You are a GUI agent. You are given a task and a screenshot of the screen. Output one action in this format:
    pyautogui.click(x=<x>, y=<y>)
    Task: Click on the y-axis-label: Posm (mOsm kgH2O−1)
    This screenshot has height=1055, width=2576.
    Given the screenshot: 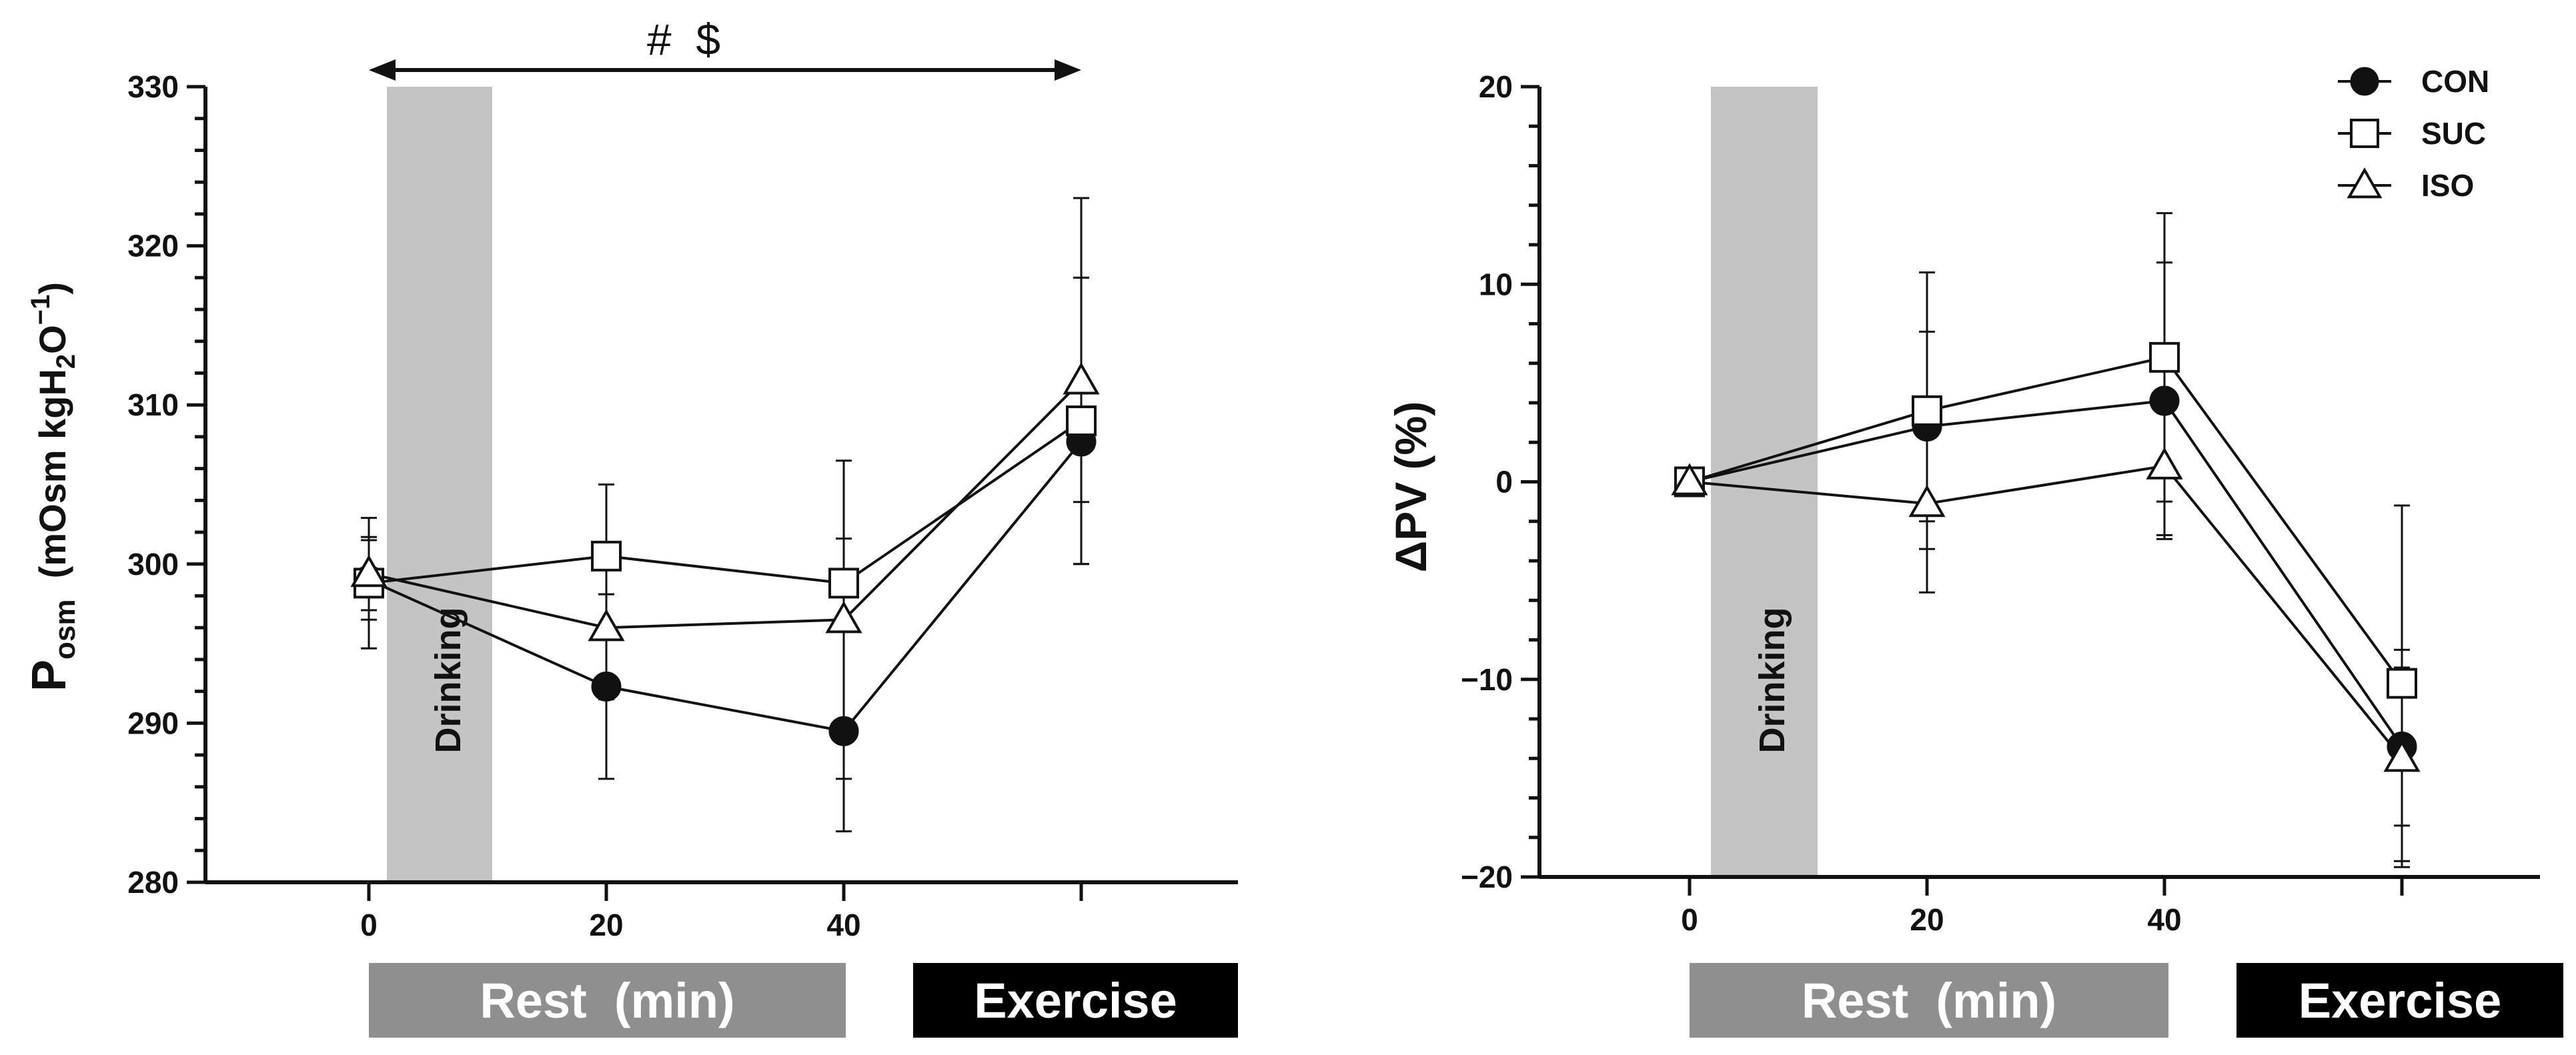 What is the action you would take?
    pyautogui.click(x=52, y=487)
    